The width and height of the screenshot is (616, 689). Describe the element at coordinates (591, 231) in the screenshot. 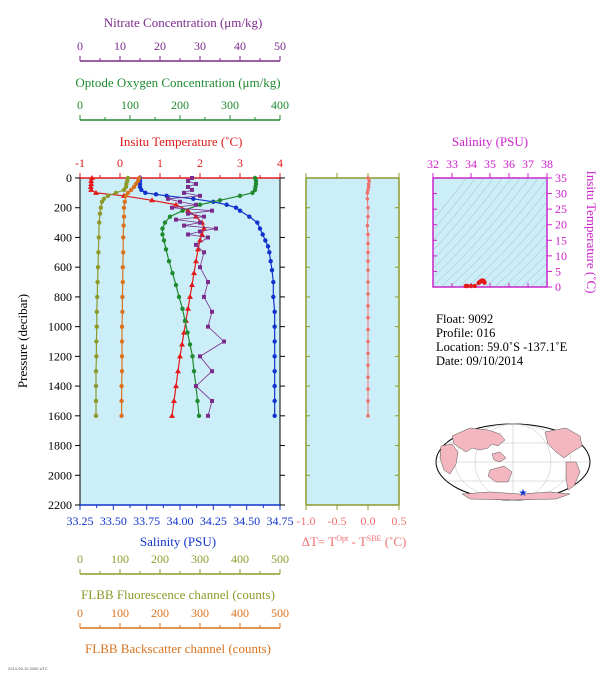

I see `ts-temperature-axis-title: Insitu Temperature (˚C)` at that location.